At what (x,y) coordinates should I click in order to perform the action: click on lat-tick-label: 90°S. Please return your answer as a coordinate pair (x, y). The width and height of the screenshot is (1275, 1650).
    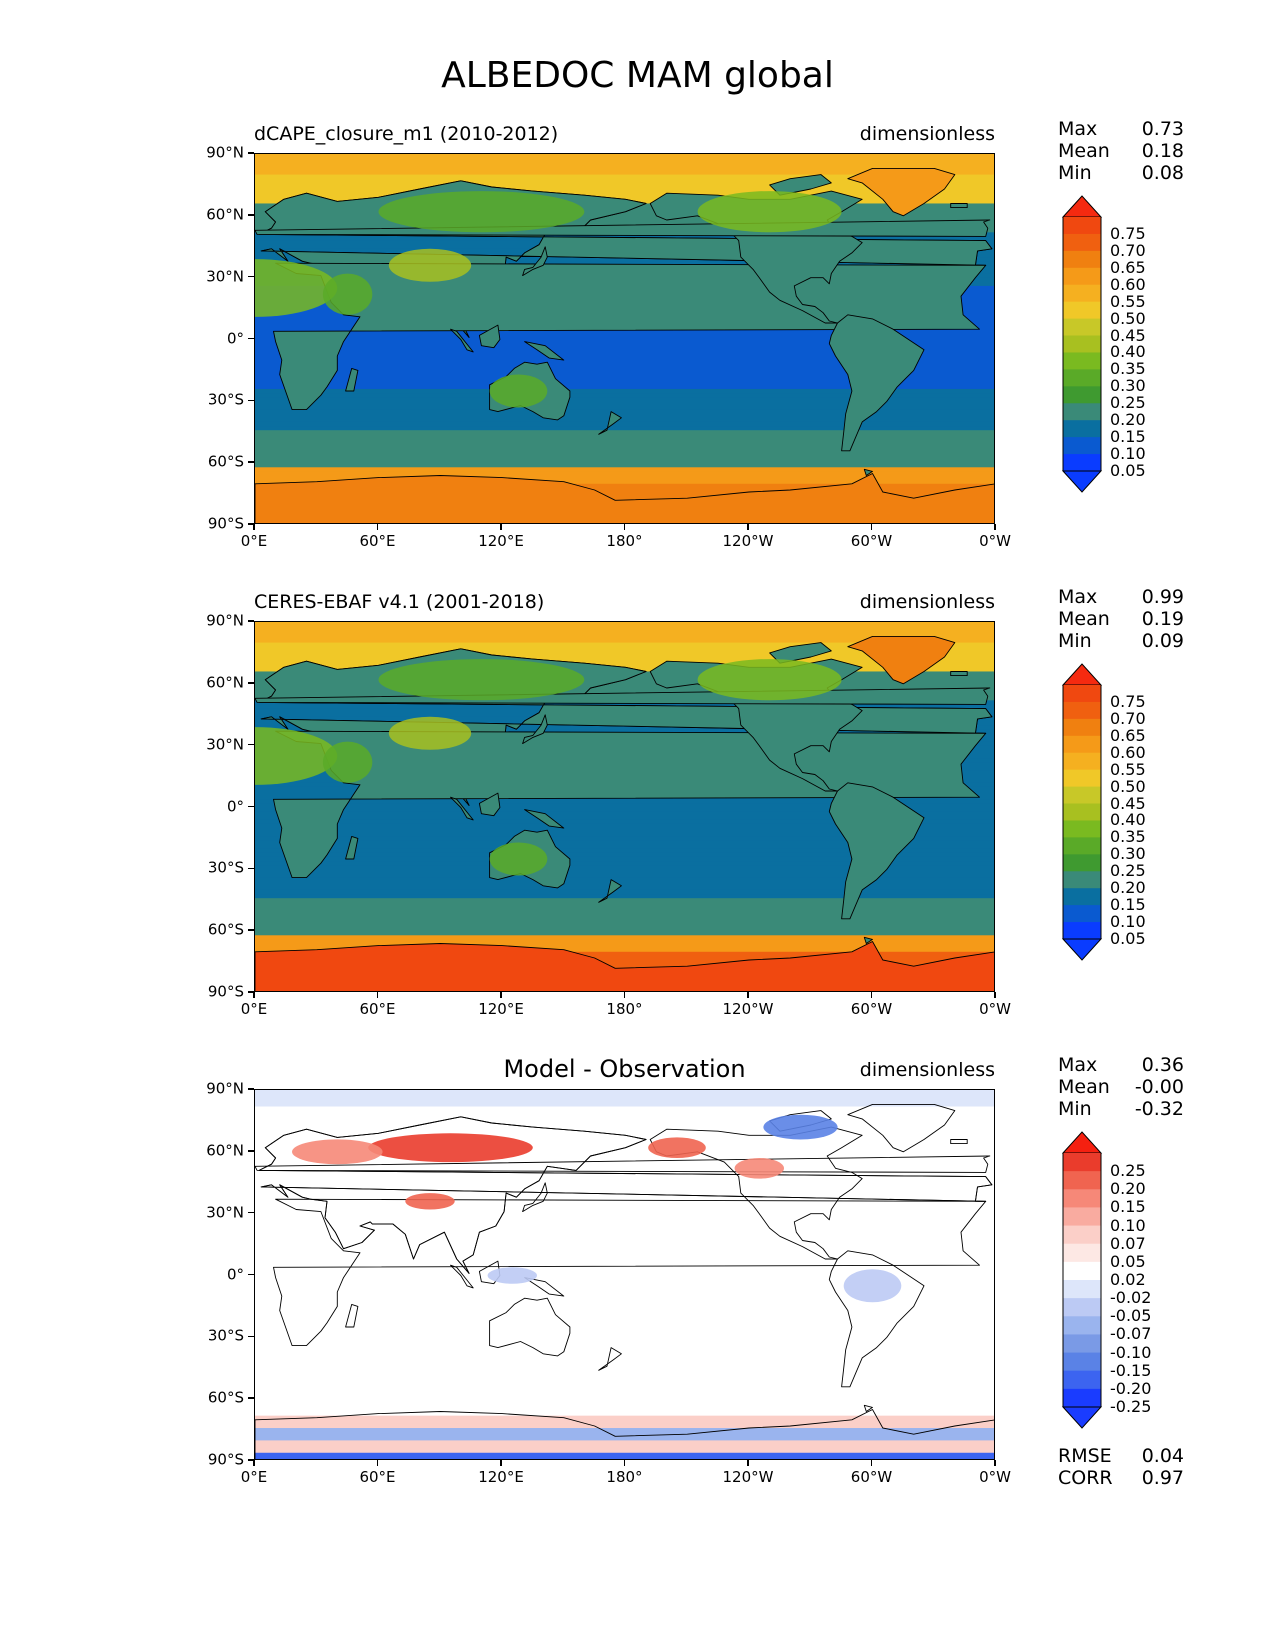
    Looking at the image, I should click on (225, 1459).